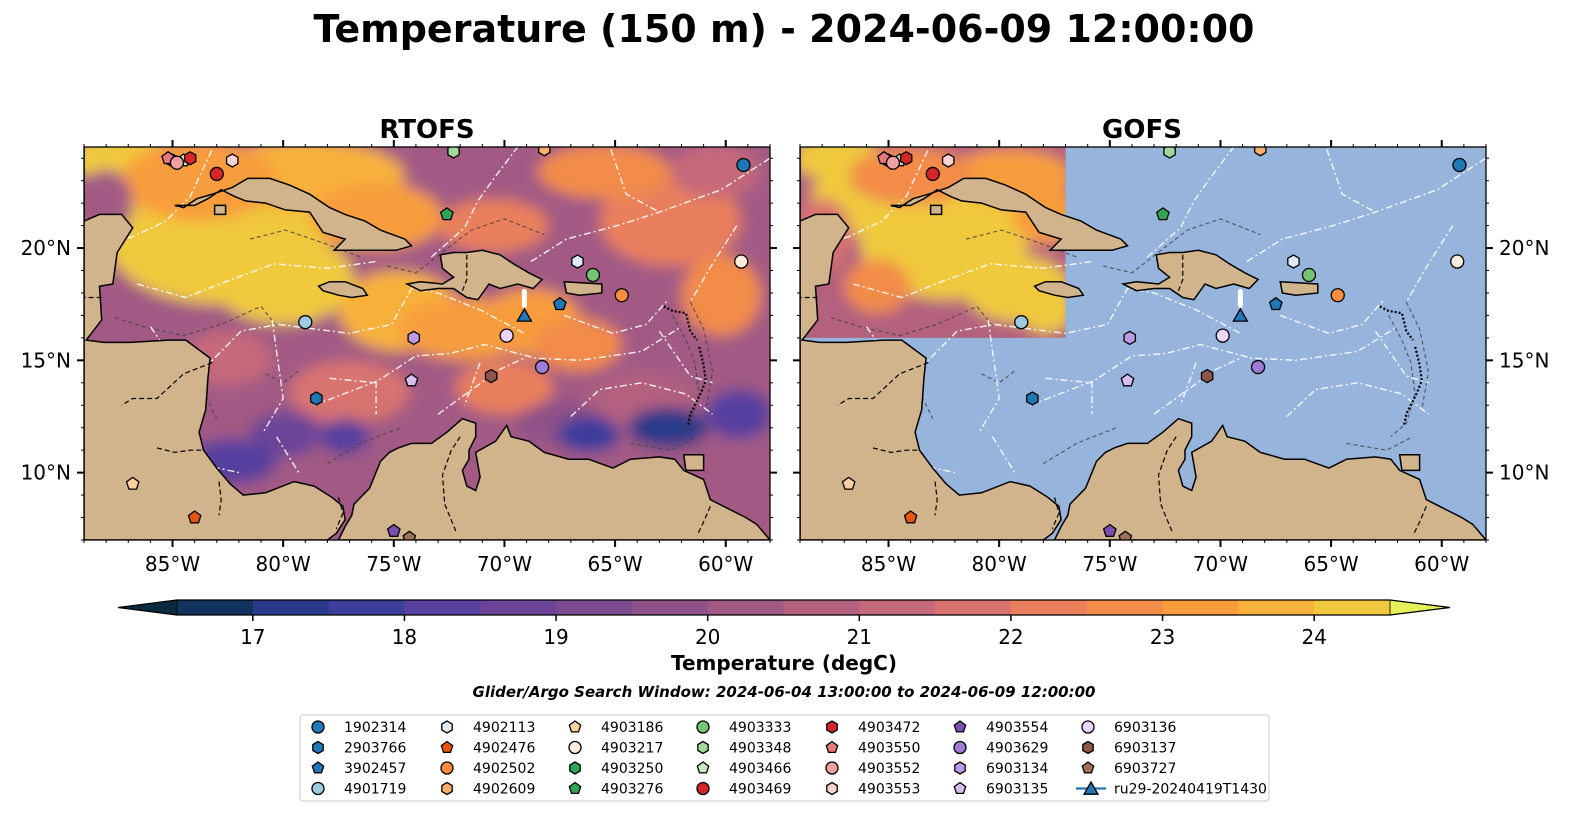 The width and height of the screenshot is (1577, 827). What do you see at coordinates (1441, 564) in the screenshot?
I see `x-tick-label: 60°W` at bounding box center [1441, 564].